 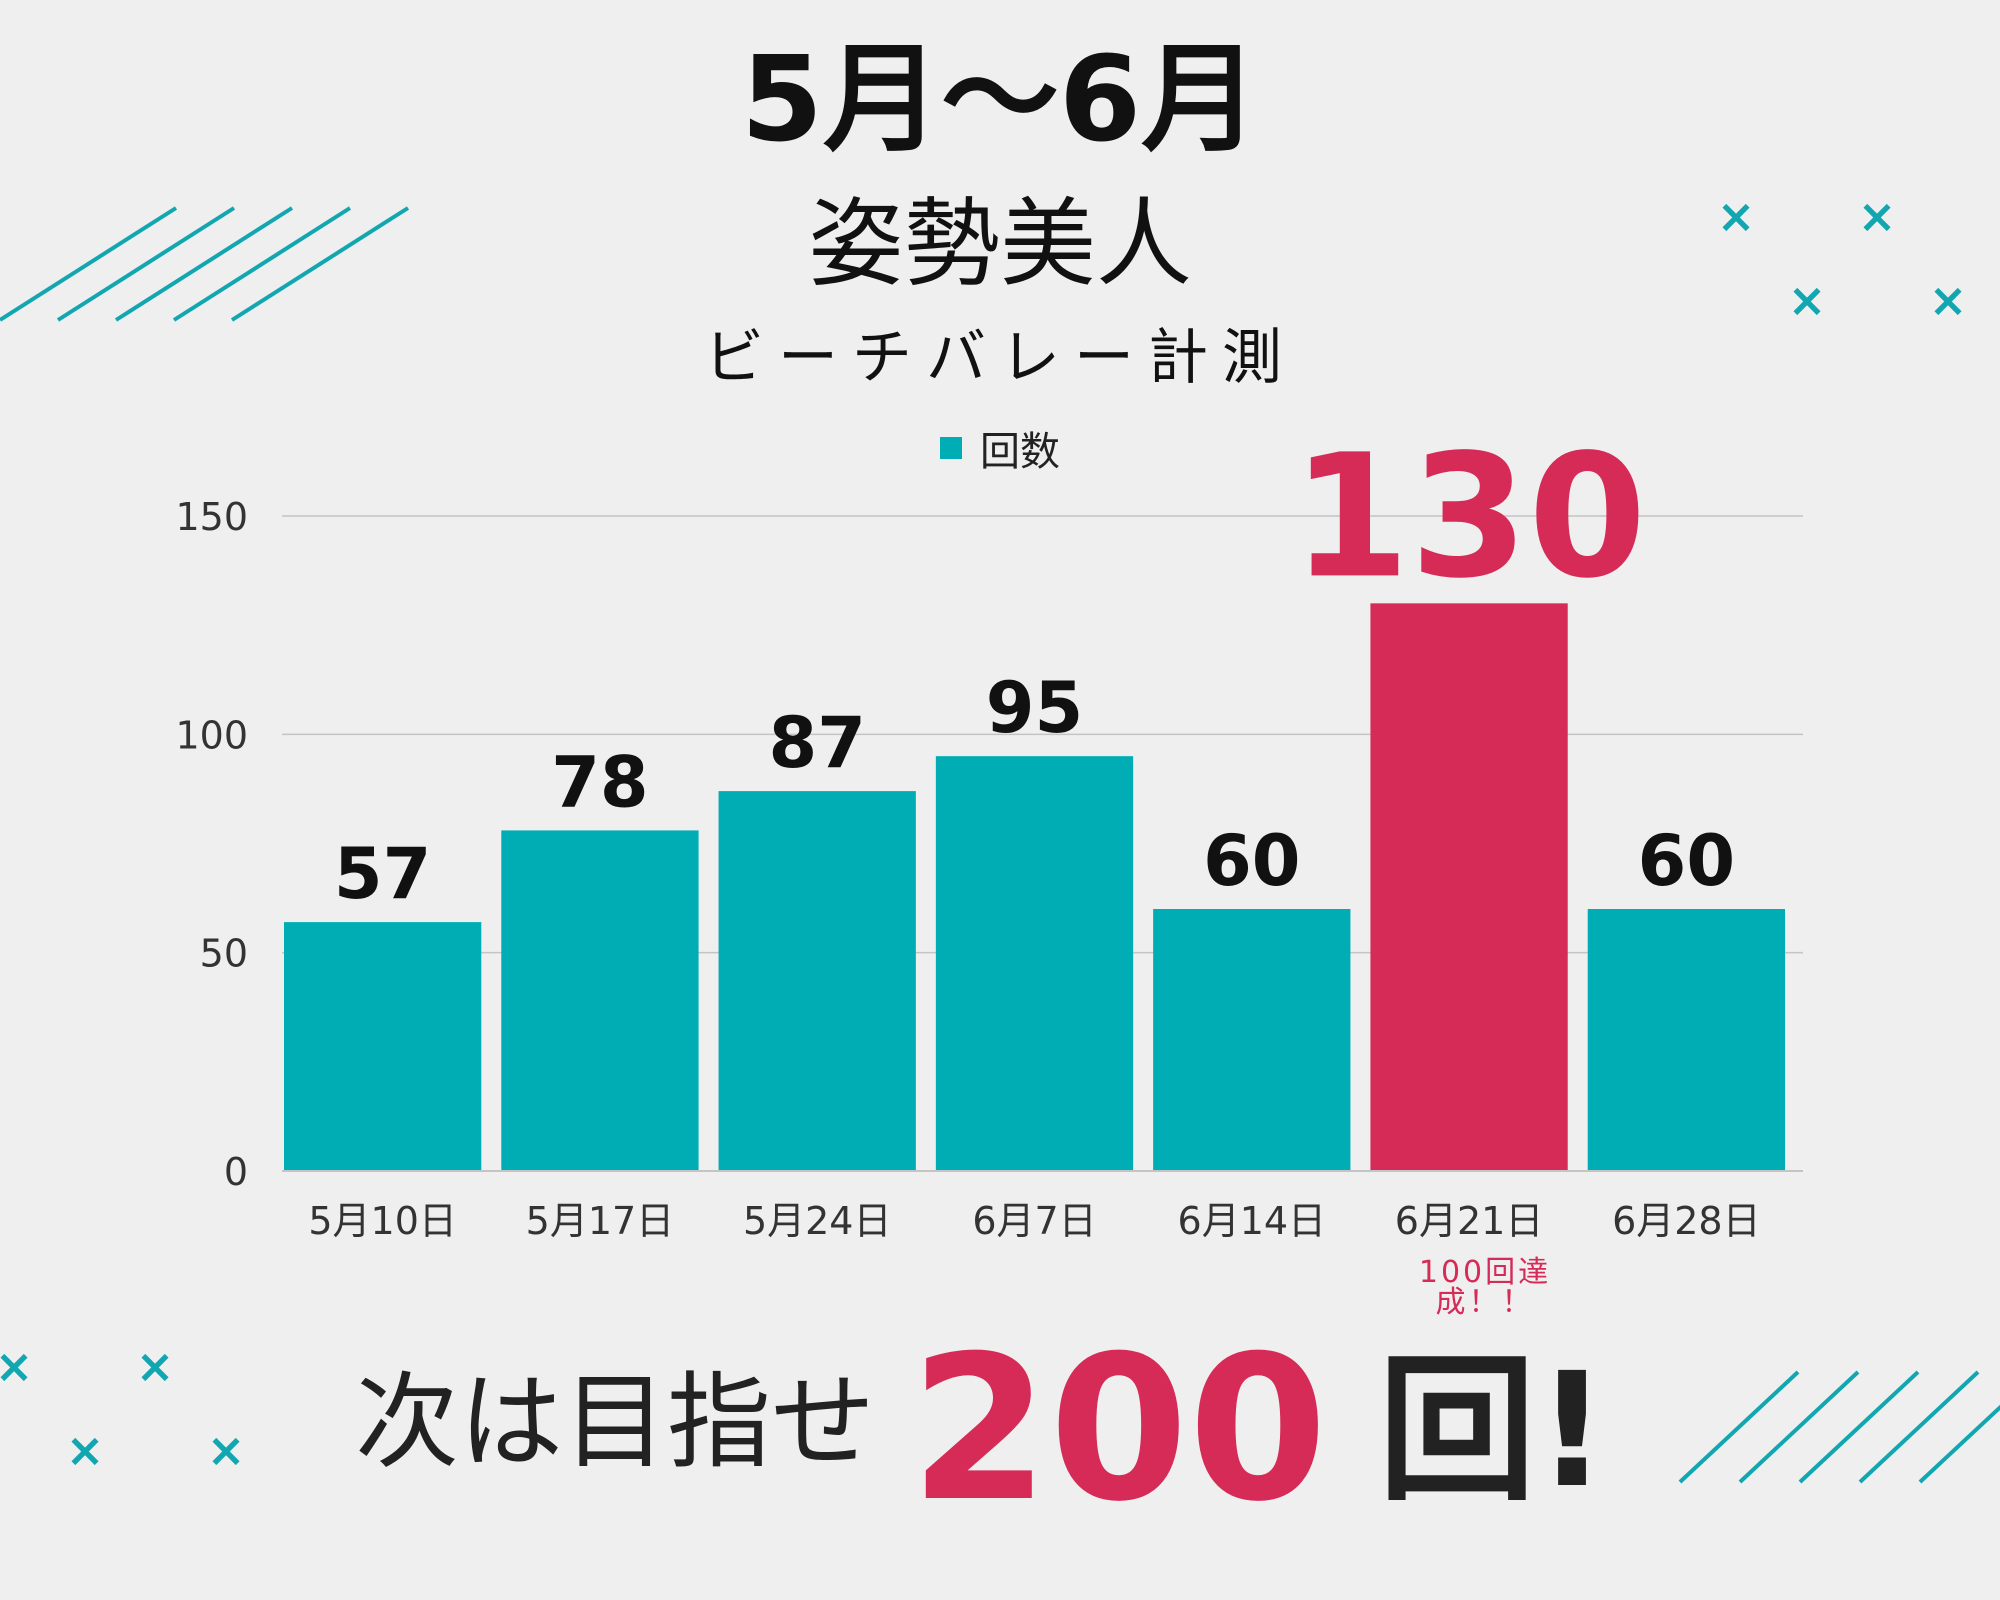 I want to click on page-subtitle: 姿勢美人, so click(x=1000, y=244).